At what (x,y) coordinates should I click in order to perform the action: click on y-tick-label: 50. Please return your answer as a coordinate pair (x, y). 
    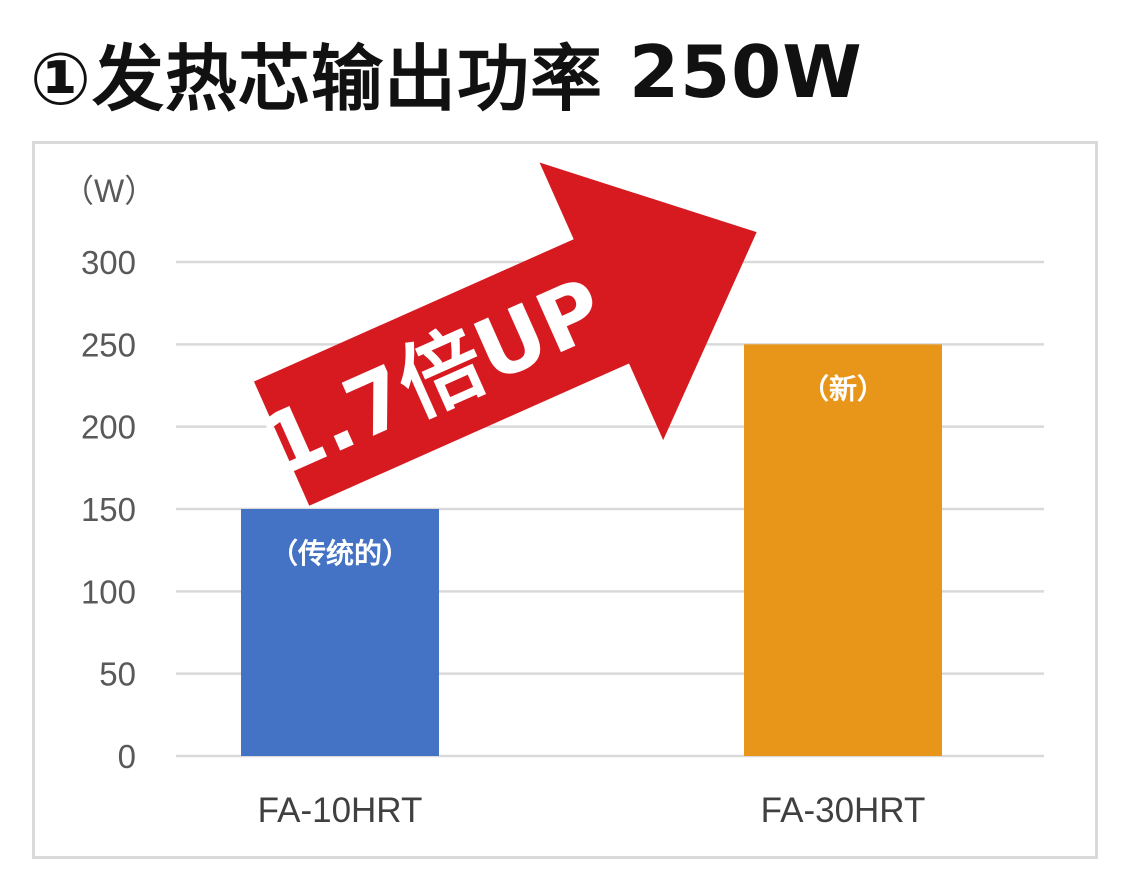
    Looking at the image, I should click on (117, 674).